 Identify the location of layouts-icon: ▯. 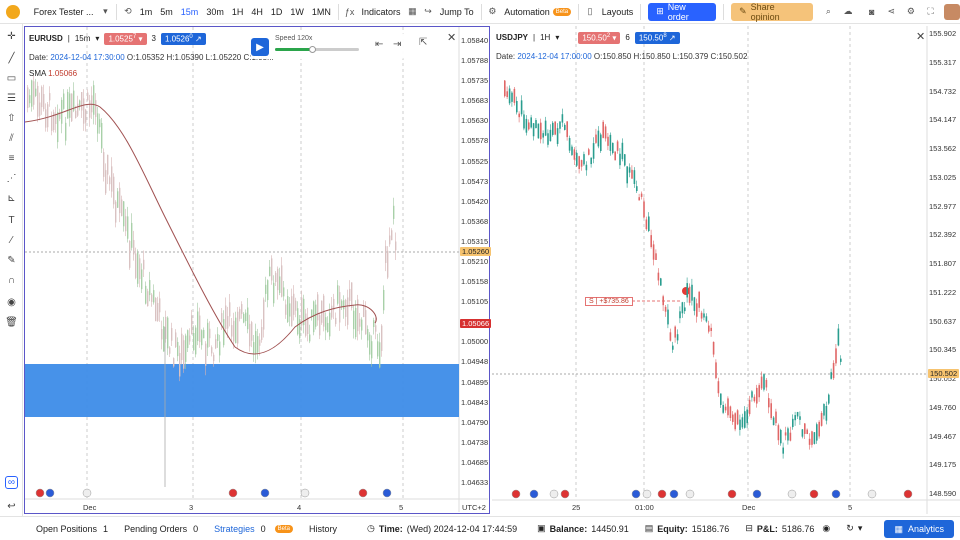
(590, 11).